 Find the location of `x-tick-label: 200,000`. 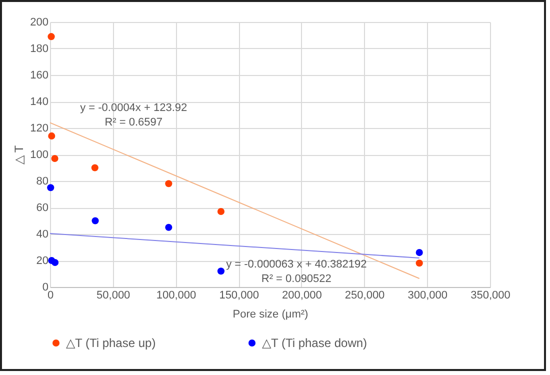

x-tick-label: 200,000 is located at coordinates (302, 296).